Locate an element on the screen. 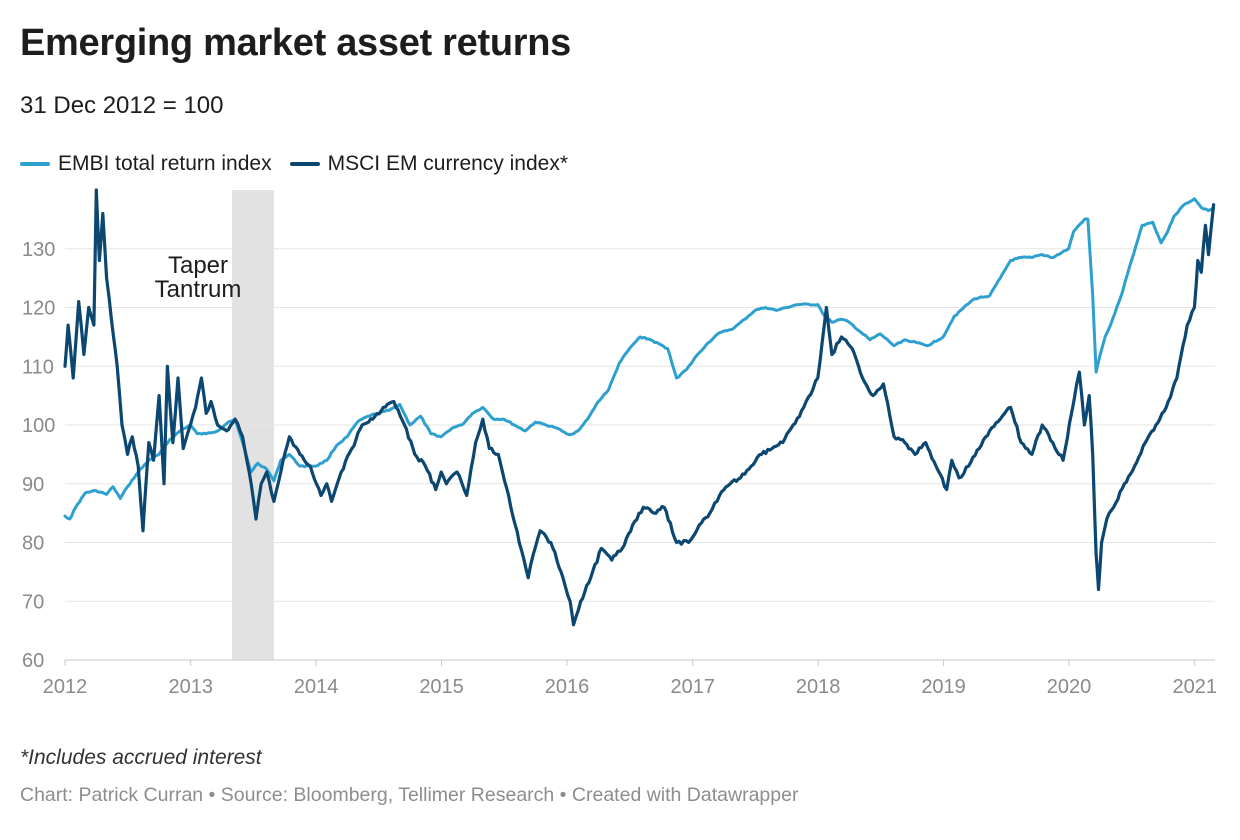  annotation-tantrum: Tantrum is located at coordinates (198, 289).